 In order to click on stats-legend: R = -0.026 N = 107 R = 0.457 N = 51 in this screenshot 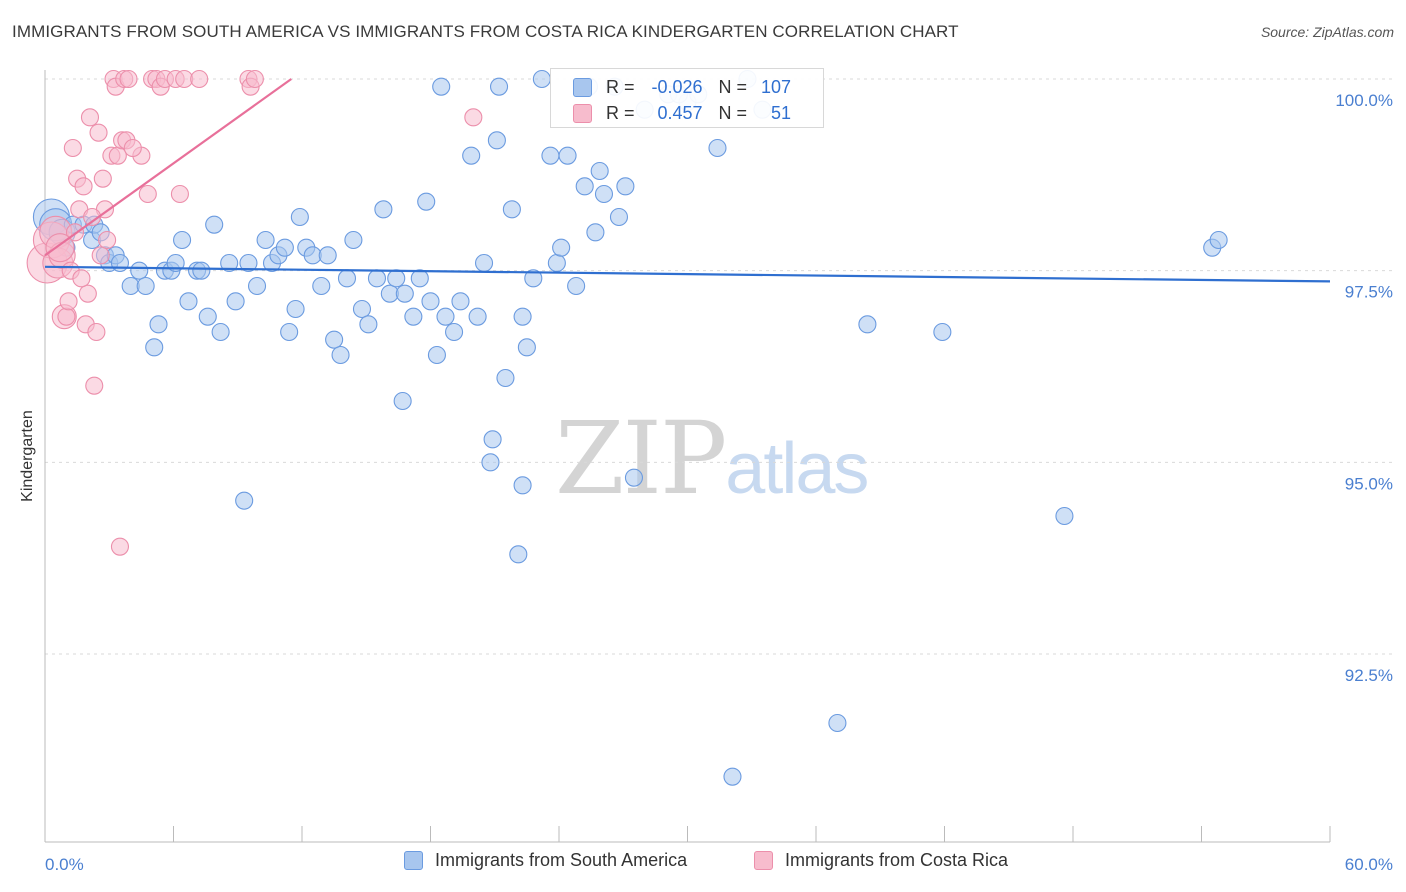, I will do `click(687, 98)`.